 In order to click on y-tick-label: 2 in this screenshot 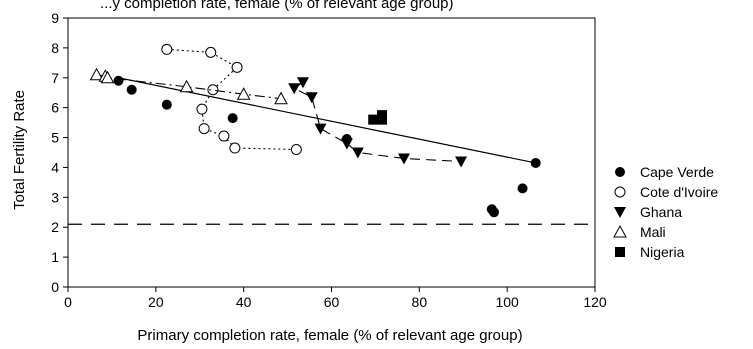, I will do `click(55, 227)`.